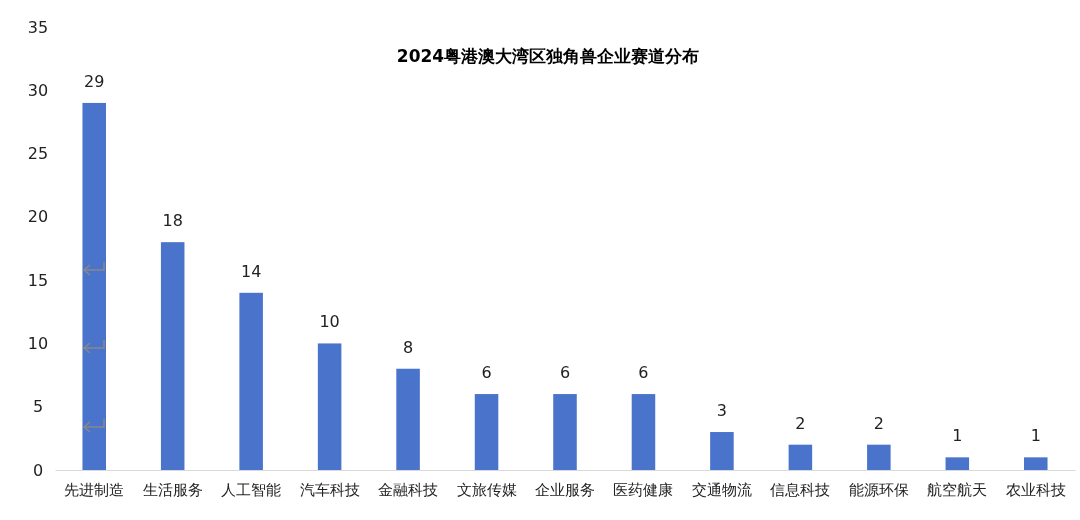 This screenshot has height=520, width=1080. Describe the element at coordinates (94, 81) in the screenshot. I see `data-label: 29` at that location.